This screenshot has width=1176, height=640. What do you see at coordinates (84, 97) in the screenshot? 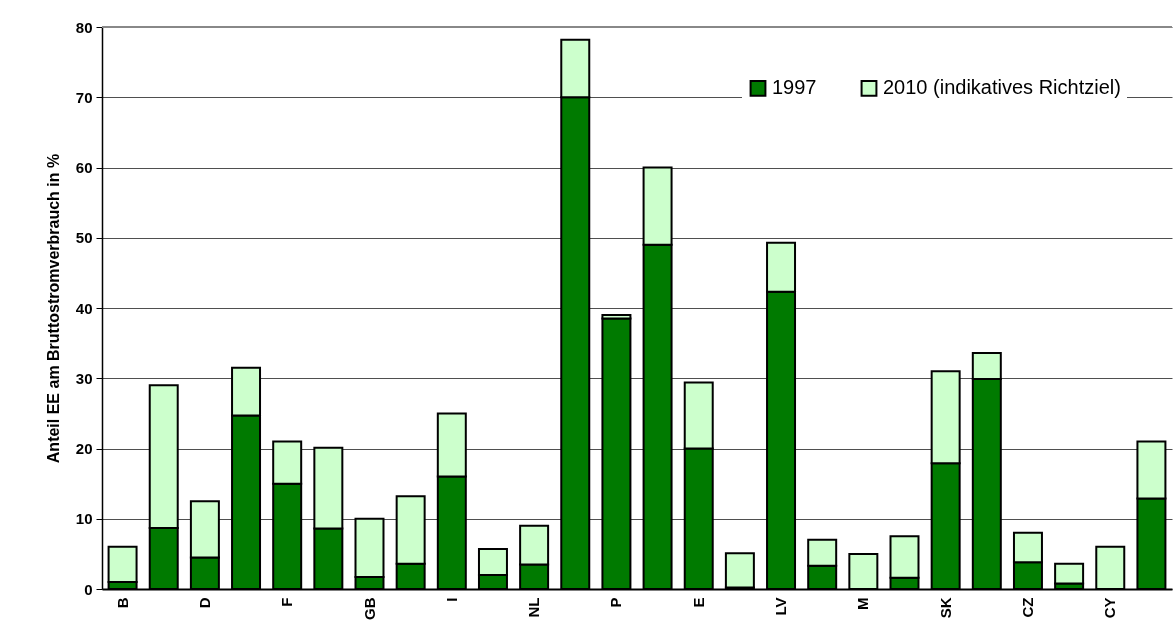
I see `y-tick-label: 70` at bounding box center [84, 97].